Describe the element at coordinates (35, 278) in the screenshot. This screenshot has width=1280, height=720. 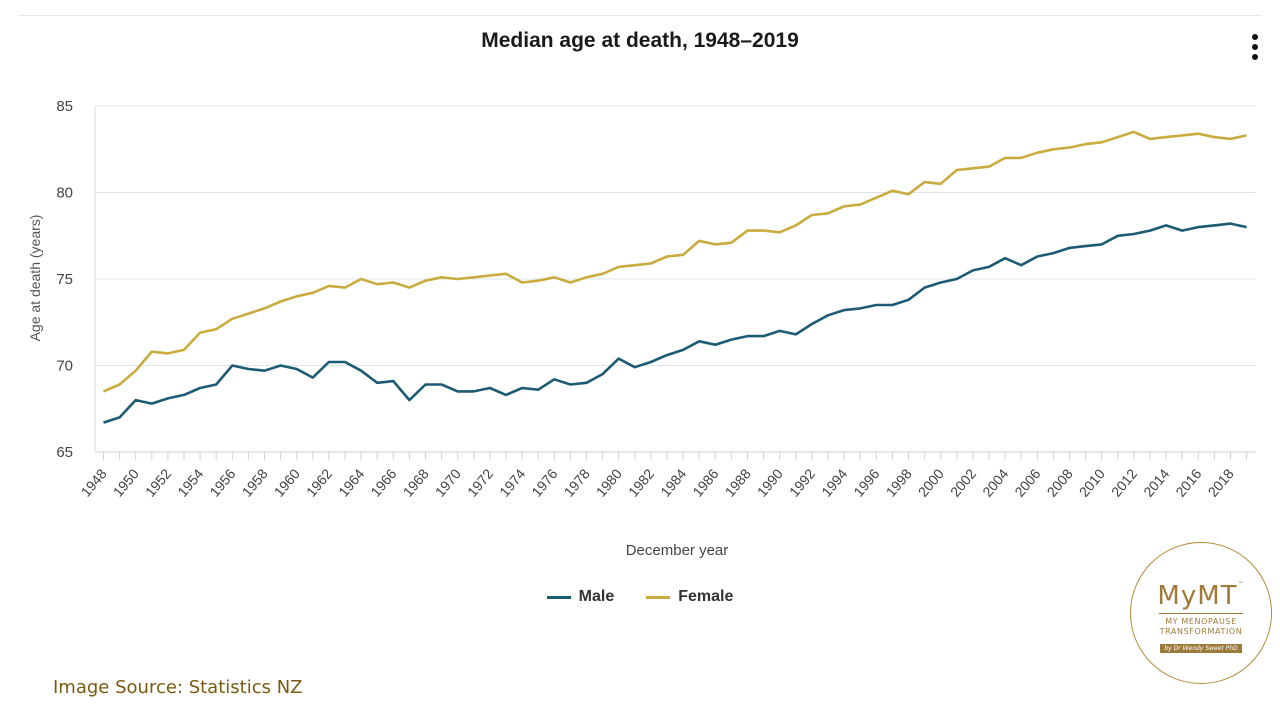
I see `y-axis-label: Age at death (years)` at that location.